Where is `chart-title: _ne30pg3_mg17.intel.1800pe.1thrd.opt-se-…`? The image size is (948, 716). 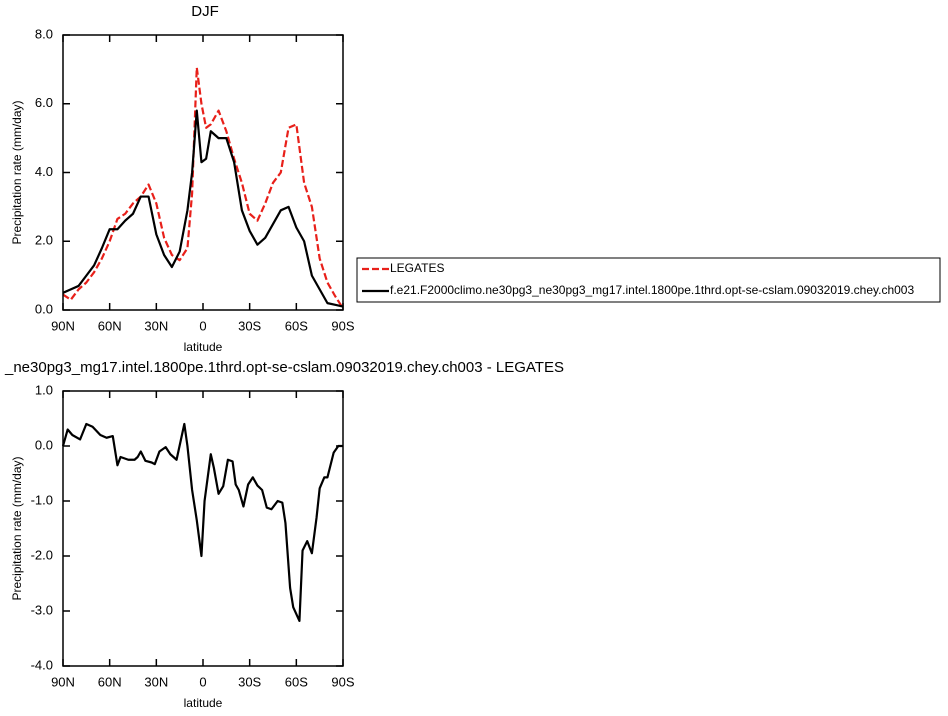
chart-title: _ne30pg3_mg17.intel.1800pe.1thrd.opt-se-… is located at coordinates (284, 367).